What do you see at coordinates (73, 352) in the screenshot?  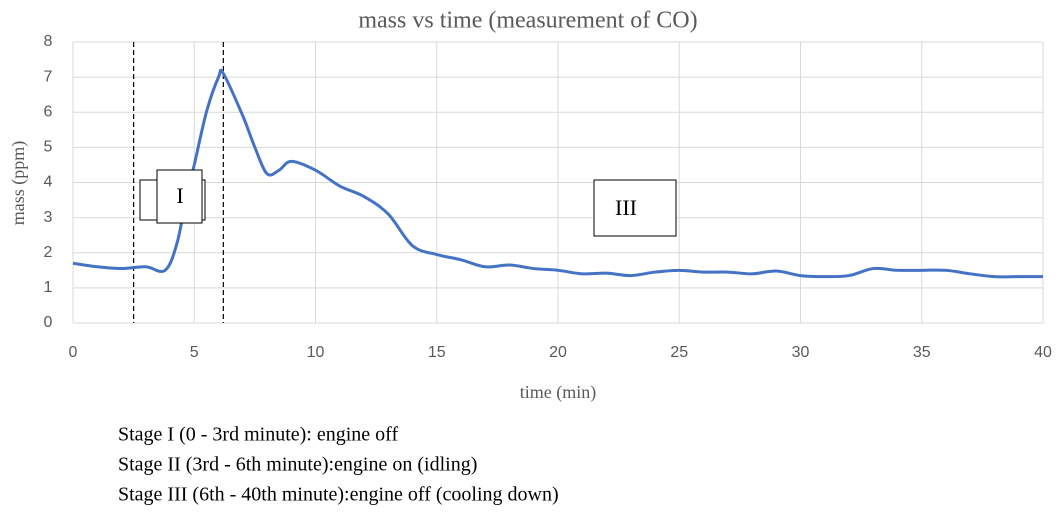 I see `x-tick-label: 0` at bounding box center [73, 352].